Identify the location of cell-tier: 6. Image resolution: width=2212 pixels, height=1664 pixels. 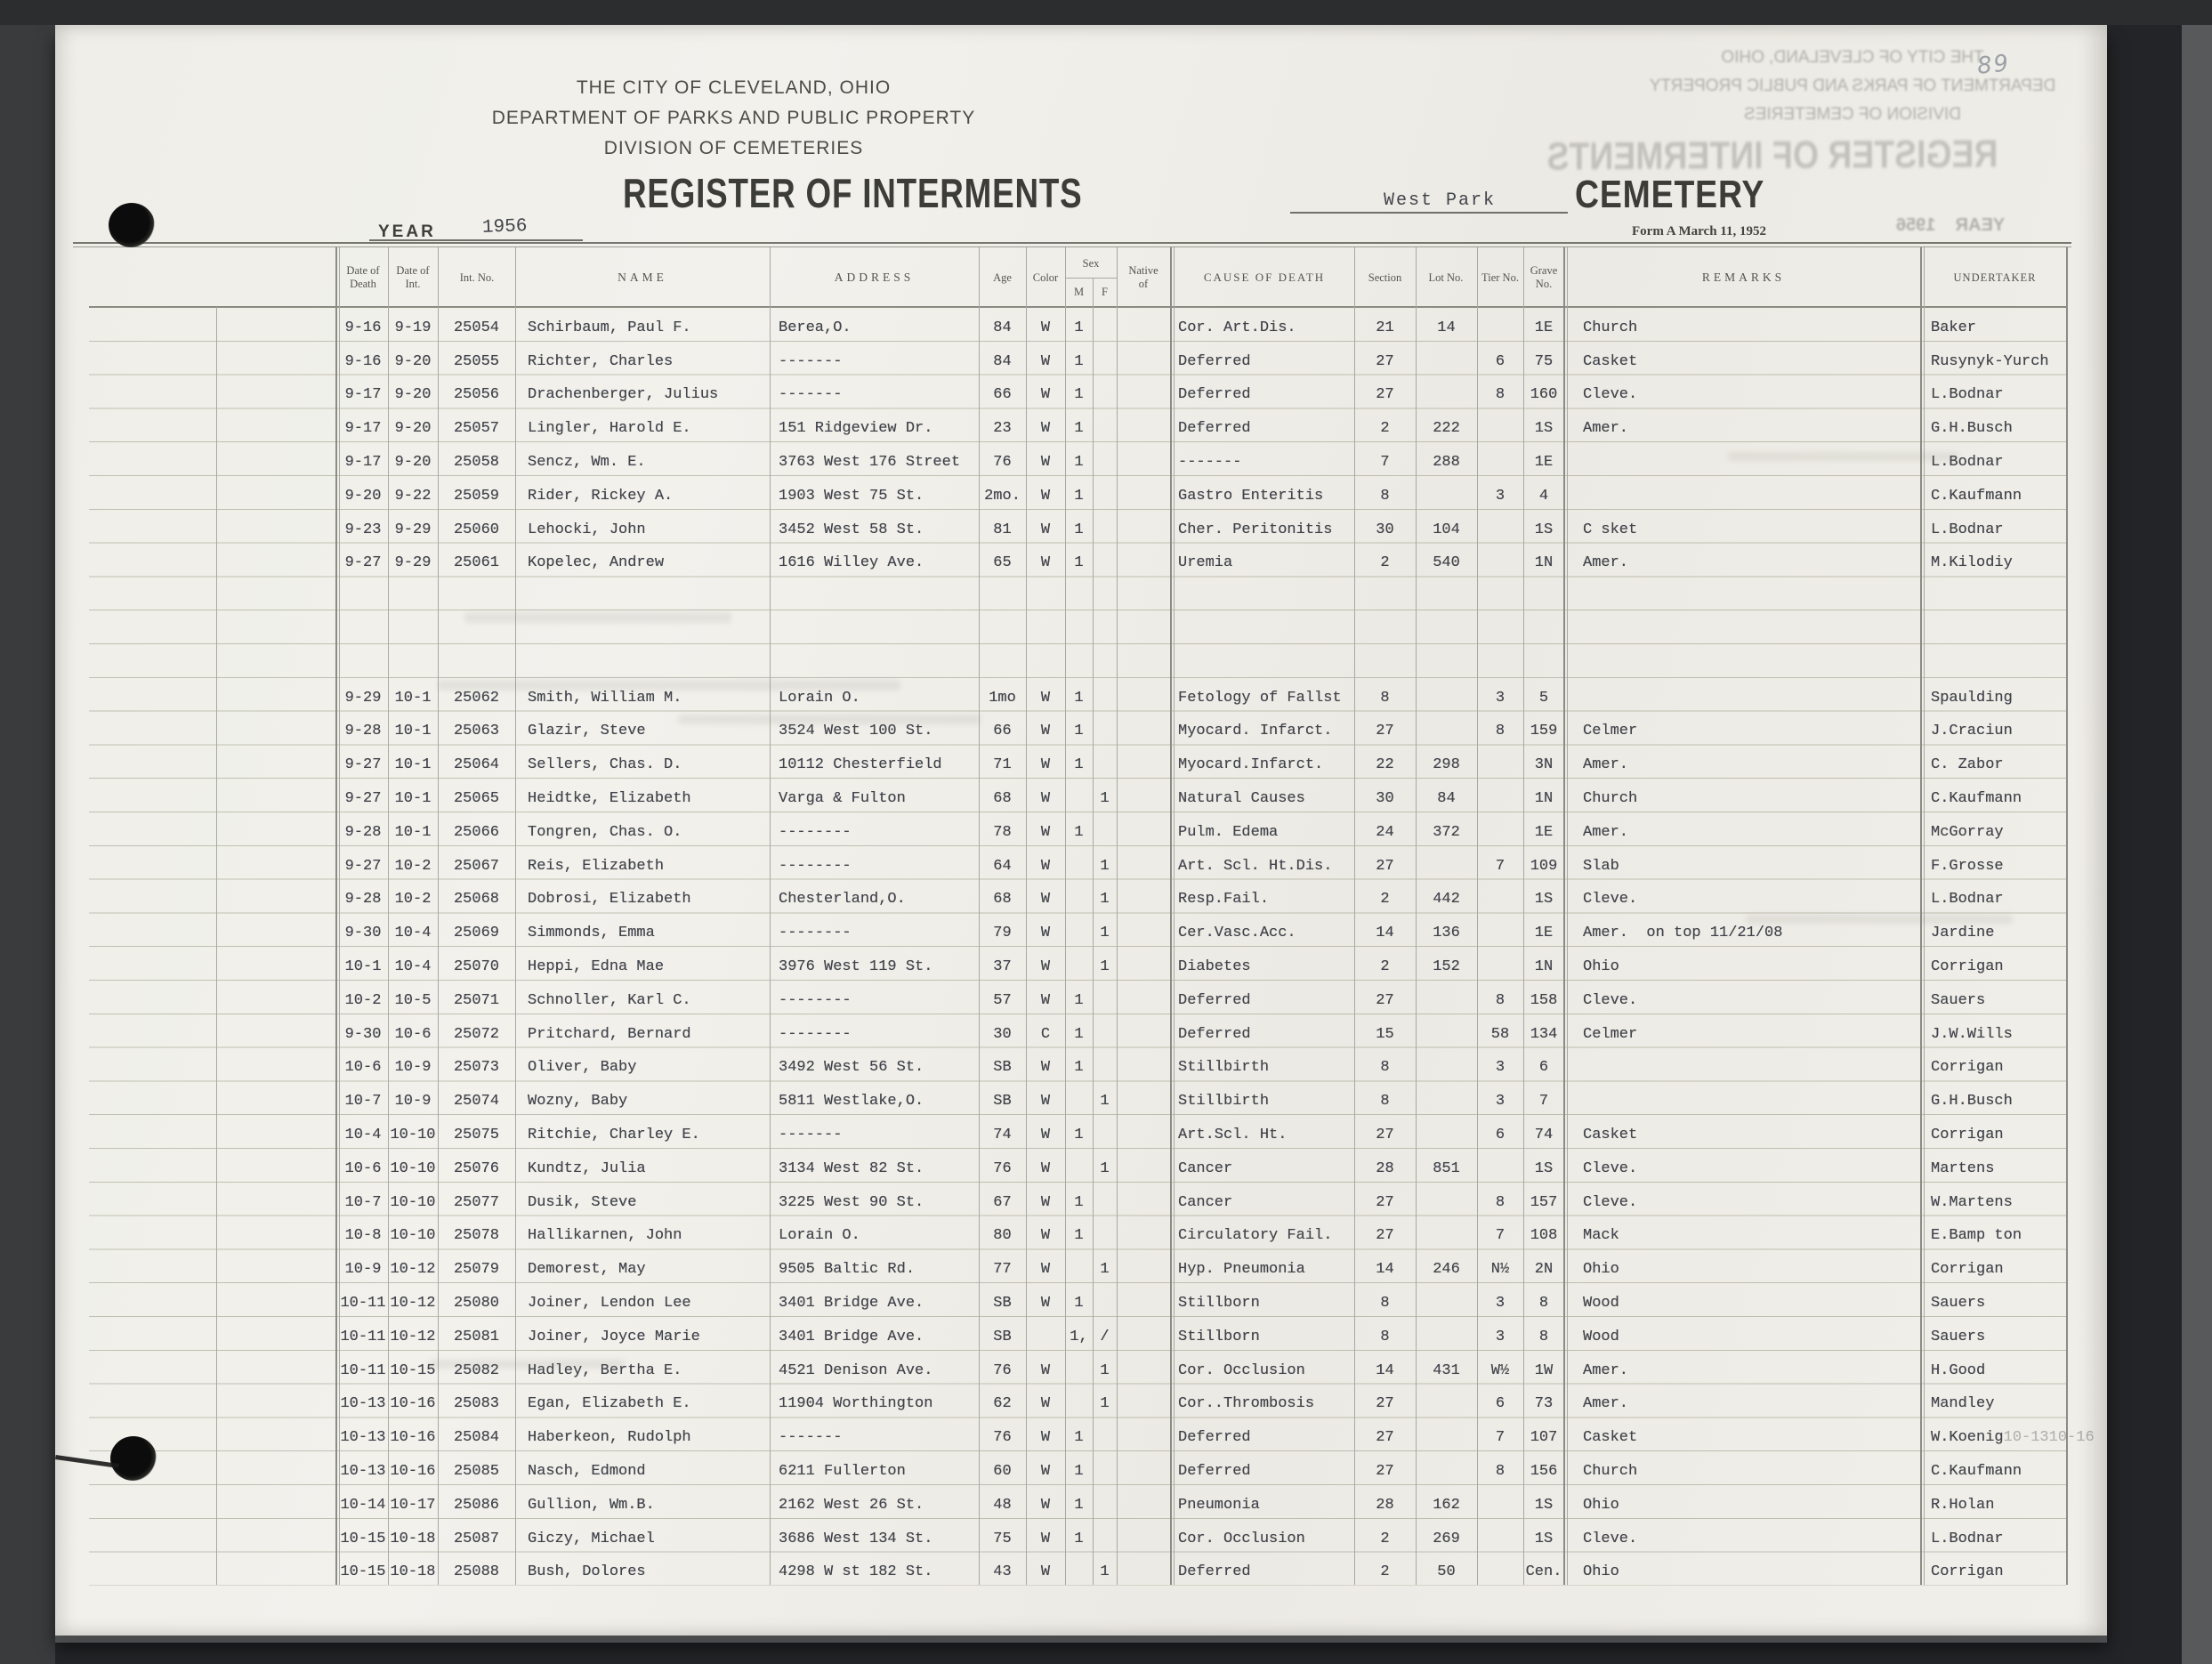
(1500, 1134).